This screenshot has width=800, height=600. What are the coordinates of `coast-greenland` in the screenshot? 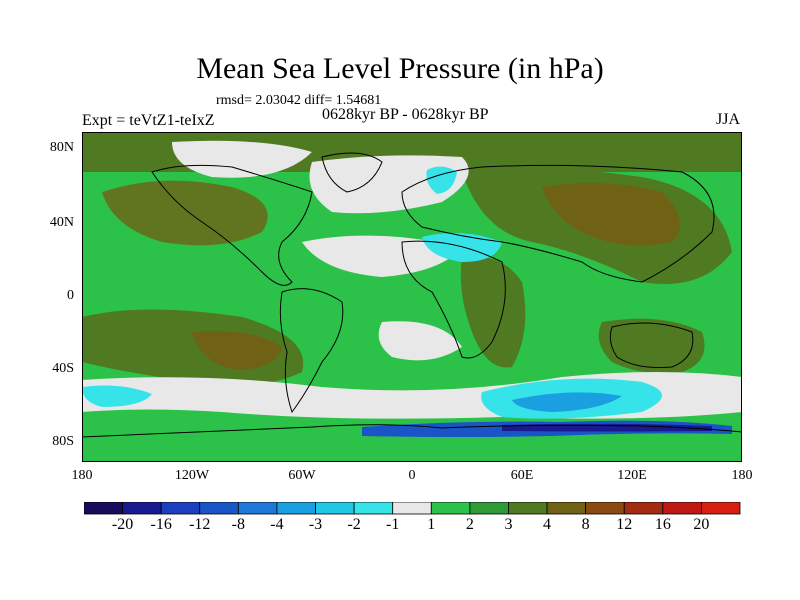 It's located at (352, 172).